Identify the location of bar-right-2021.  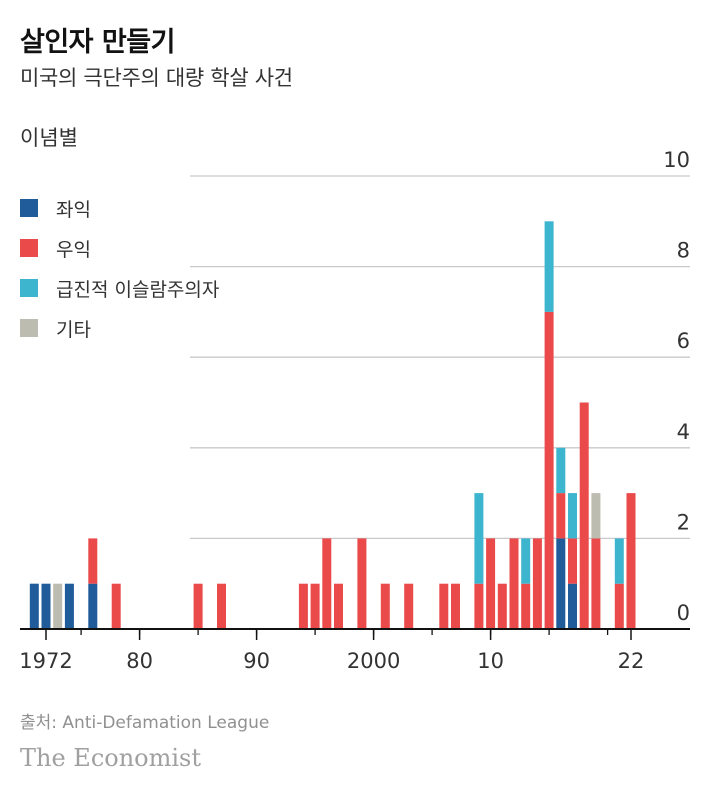
(619, 606).